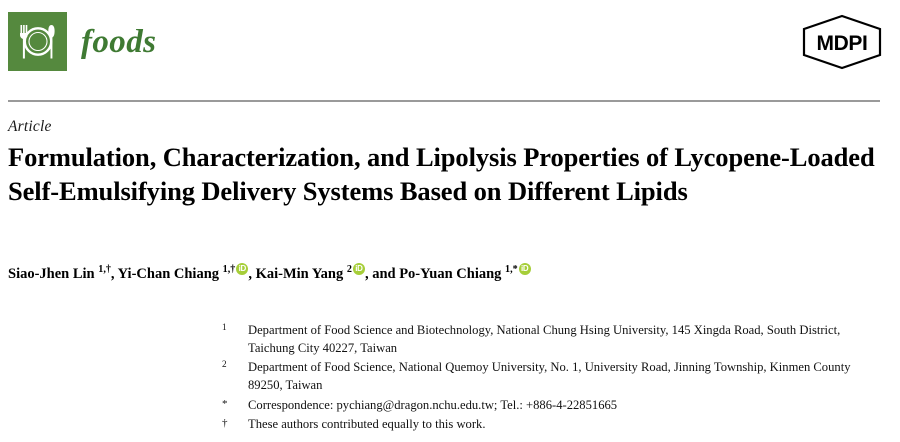  Describe the element at coordinates (119, 42) in the screenshot. I see `journal-title: foods` at that location.